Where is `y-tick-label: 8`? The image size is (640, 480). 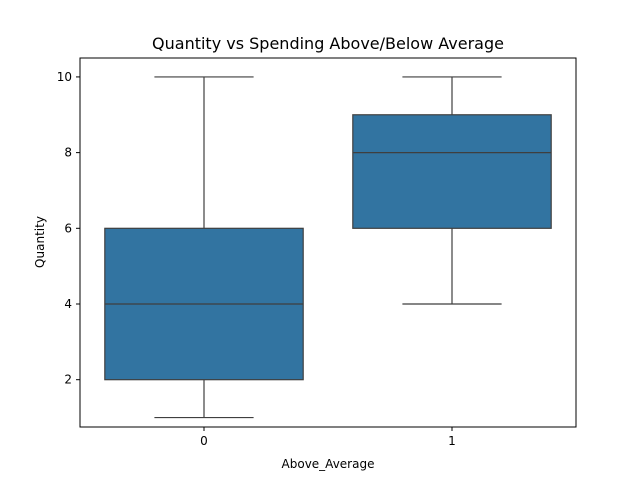 y-tick-label: 8 is located at coordinates (68, 153).